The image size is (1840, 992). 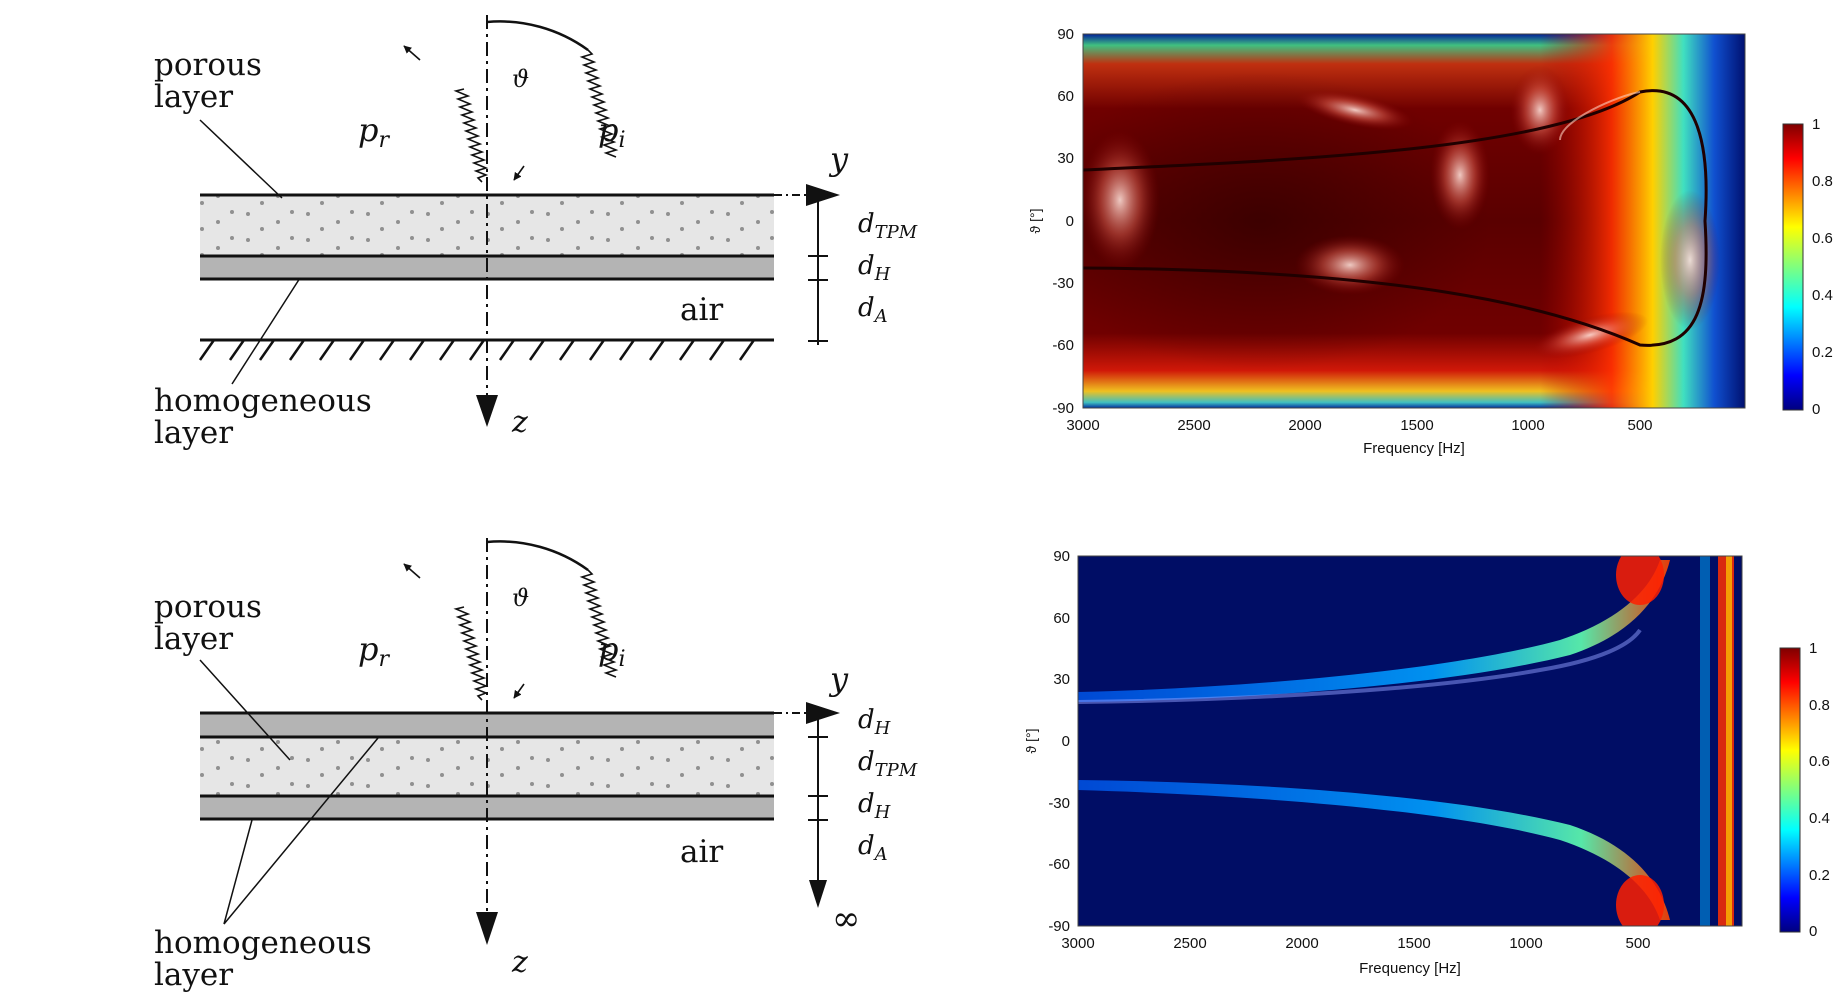 I want to click on incident-pressure-label: p, so click(x=608, y=130).